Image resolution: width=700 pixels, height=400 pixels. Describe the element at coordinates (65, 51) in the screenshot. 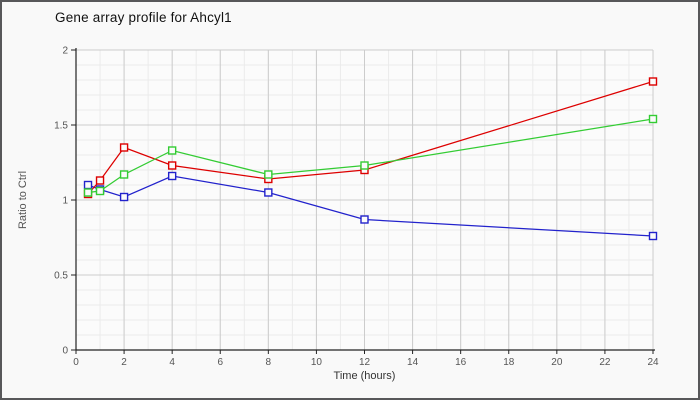

I see `y-tick-label: 2` at that location.